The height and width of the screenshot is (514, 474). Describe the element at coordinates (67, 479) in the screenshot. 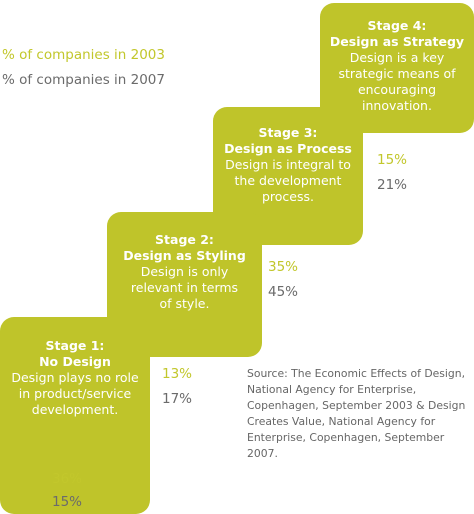

I see `stage-1-pct-2003: 36%` at that location.